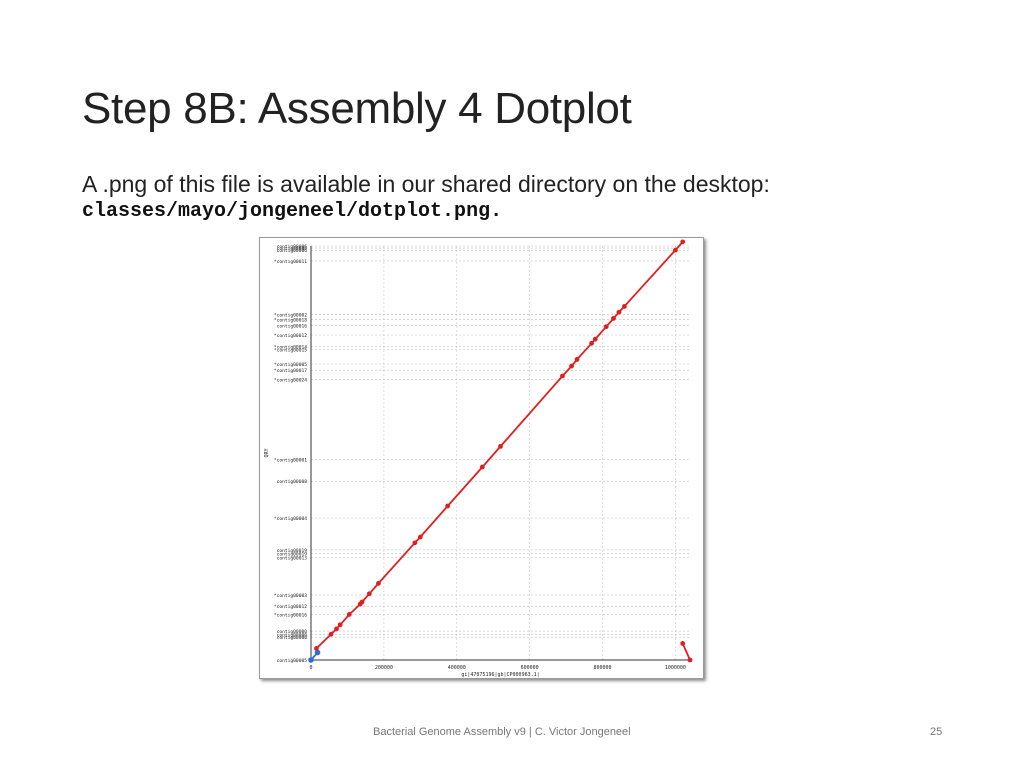  I want to click on contig-label: contig00005, so click(292, 661).